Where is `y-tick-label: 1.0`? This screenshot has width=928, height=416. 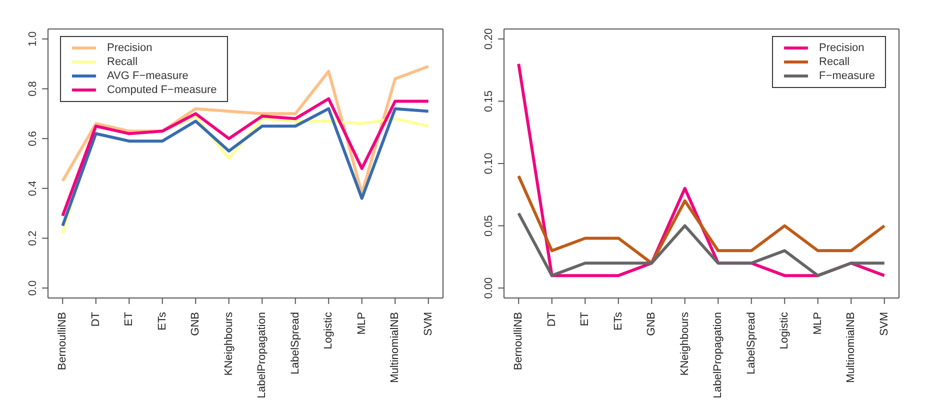 y-tick-label: 1.0 is located at coordinates (33, 39).